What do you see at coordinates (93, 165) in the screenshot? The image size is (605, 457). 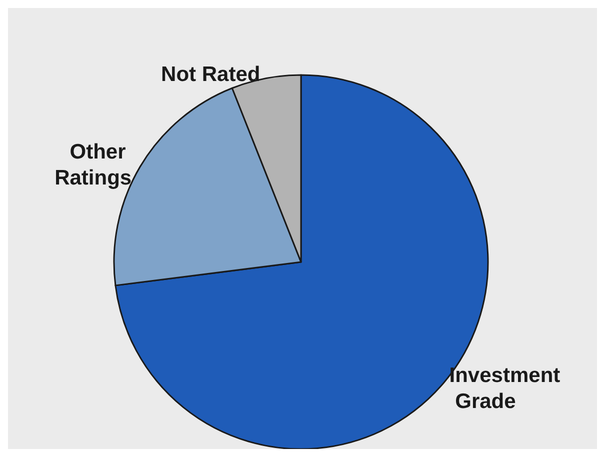 I see `slice-label: Other Ratings` at bounding box center [93, 165].